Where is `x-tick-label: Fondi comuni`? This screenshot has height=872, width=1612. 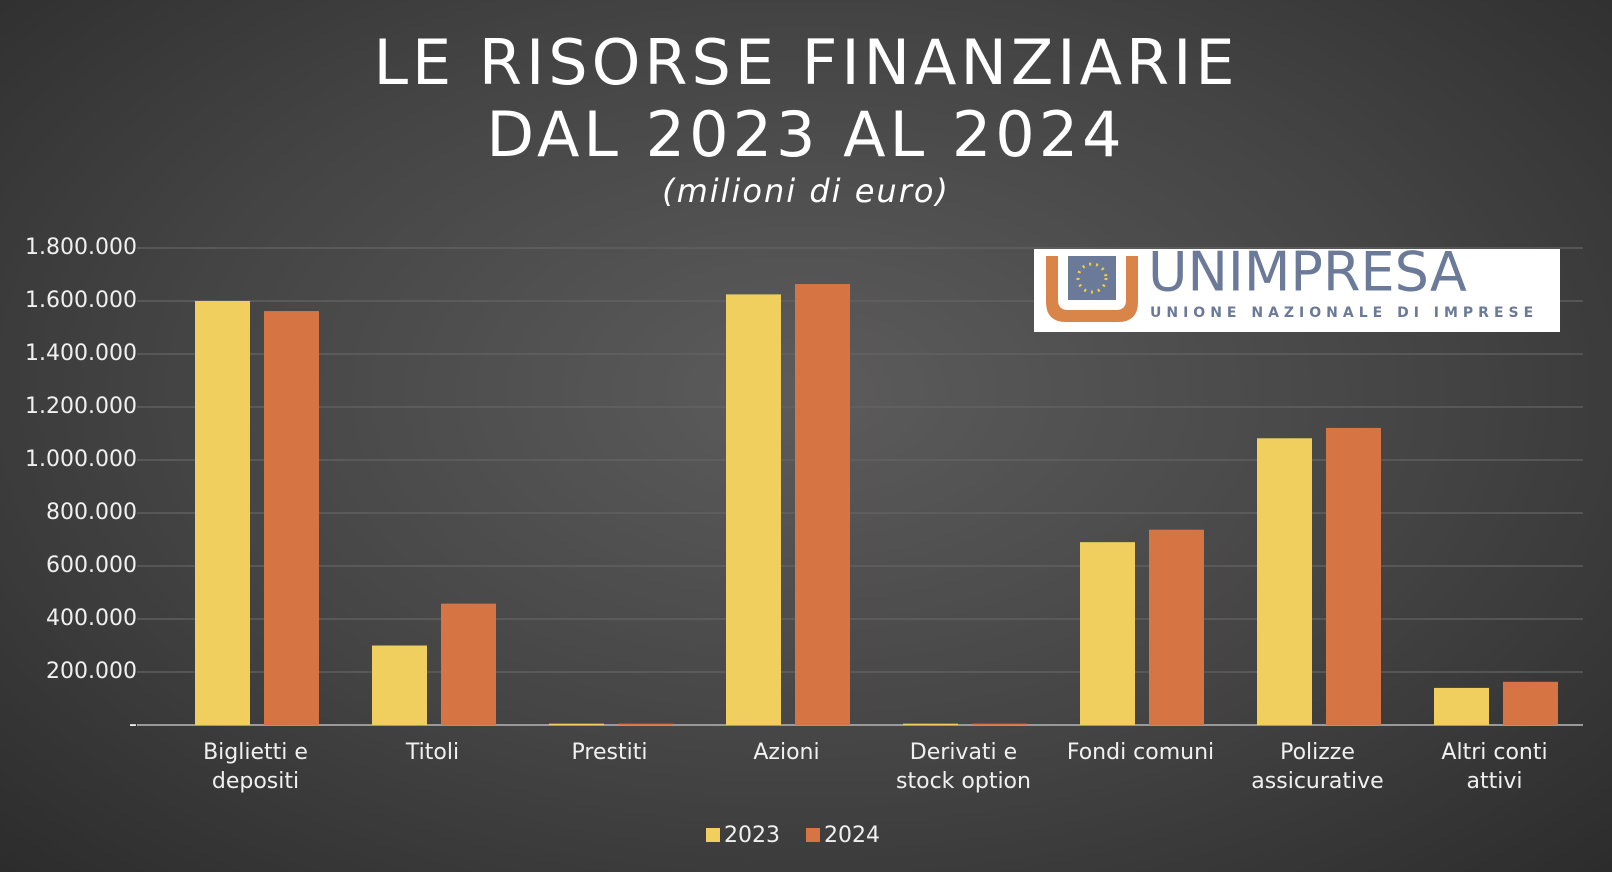 x-tick-label: Fondi comuni is located at coordinates (1140, 752).